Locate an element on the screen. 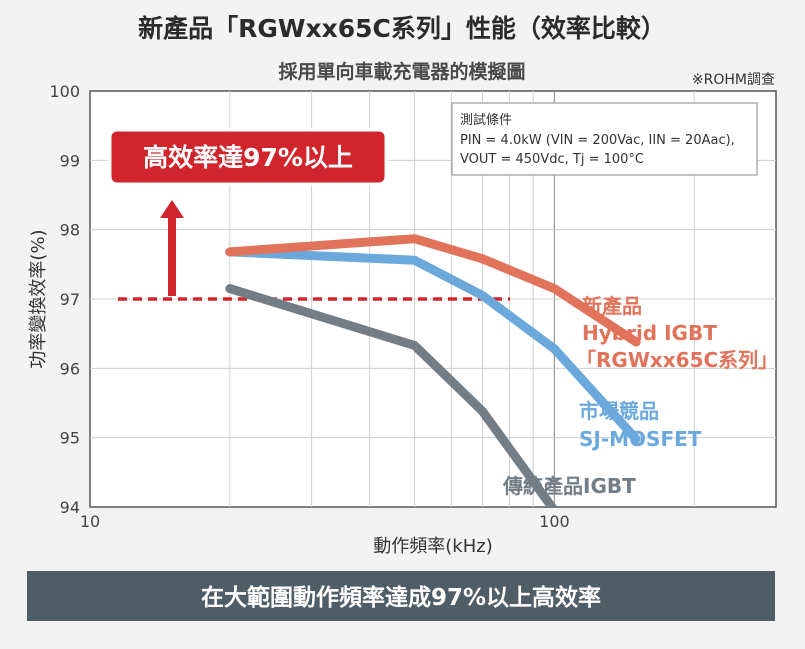  callout-text: 高效率達97%以上 is located at coordinates (248, 157).